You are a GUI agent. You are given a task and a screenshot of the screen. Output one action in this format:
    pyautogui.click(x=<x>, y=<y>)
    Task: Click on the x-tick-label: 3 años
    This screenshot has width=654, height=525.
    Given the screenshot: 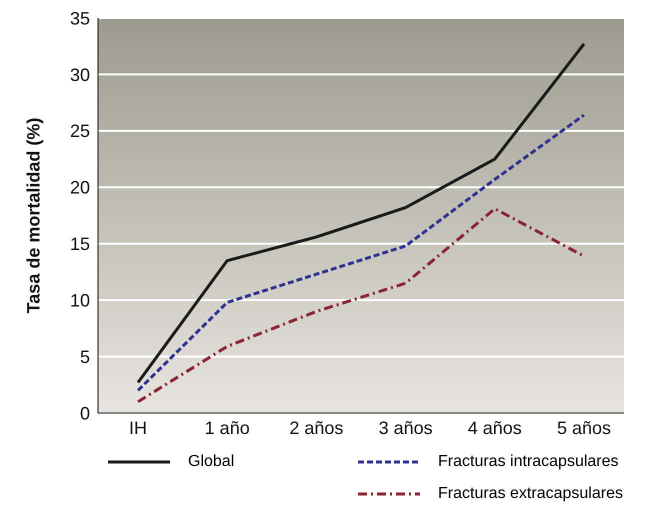 What is the action you would take?
    pyautogui.click(x=405, y=428)
    